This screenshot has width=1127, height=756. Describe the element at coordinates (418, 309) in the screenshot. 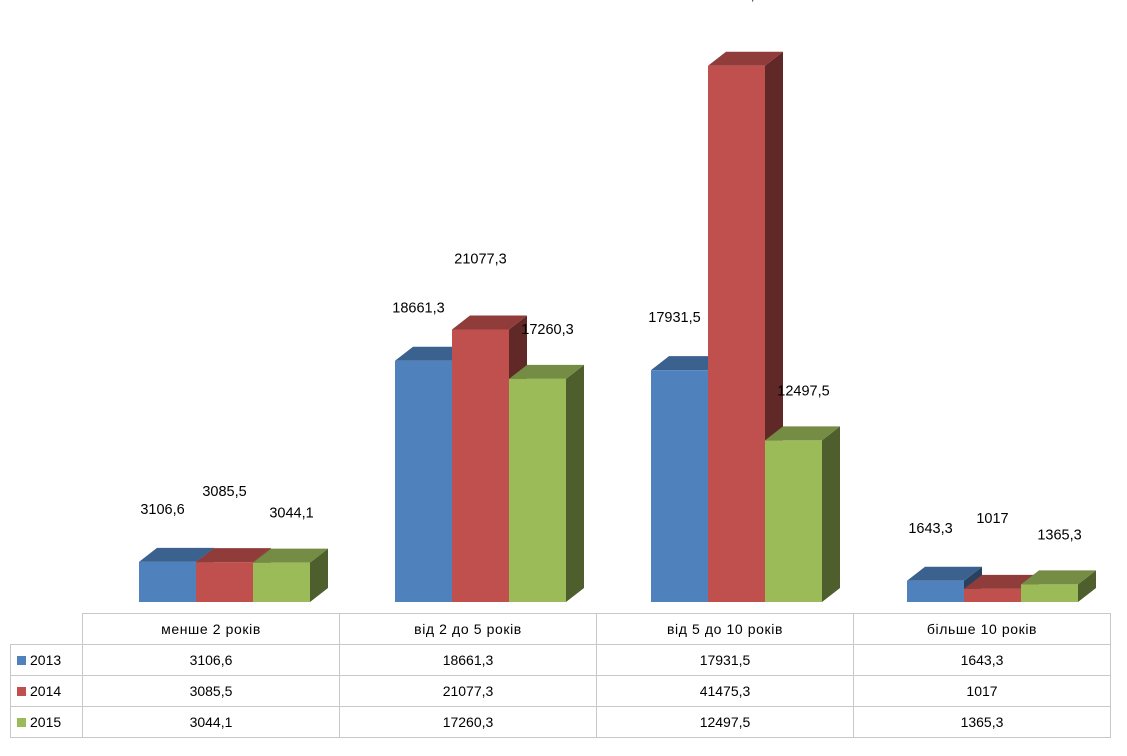

I see `data-label-2013-2: 18661,3` at that location.